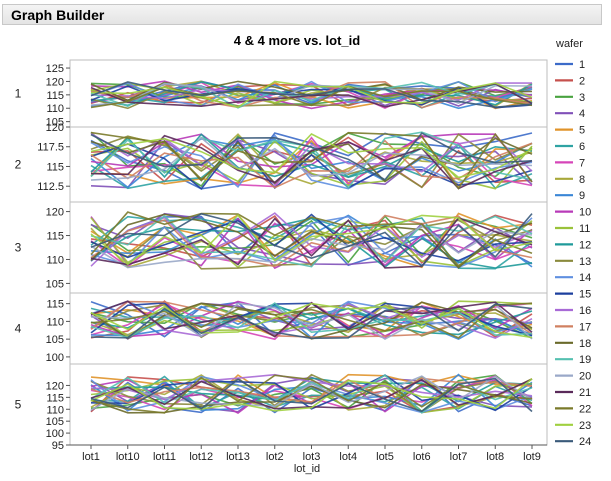  I want to click on x-tick-label: lot7, so click(459, 457).